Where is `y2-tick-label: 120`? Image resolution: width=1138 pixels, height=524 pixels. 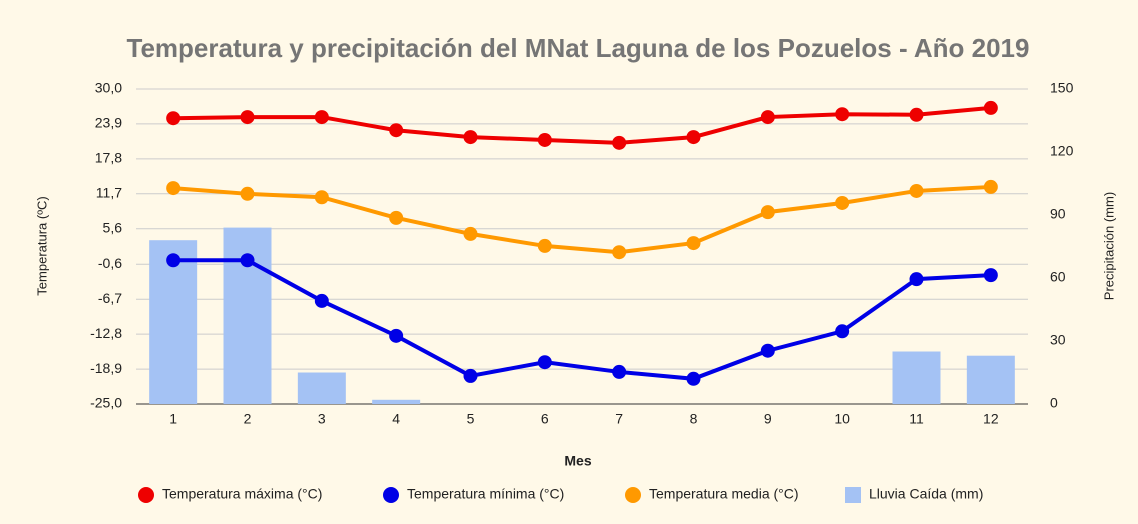
y2-tick-label: 120 is located at coordinates (1062, 151).